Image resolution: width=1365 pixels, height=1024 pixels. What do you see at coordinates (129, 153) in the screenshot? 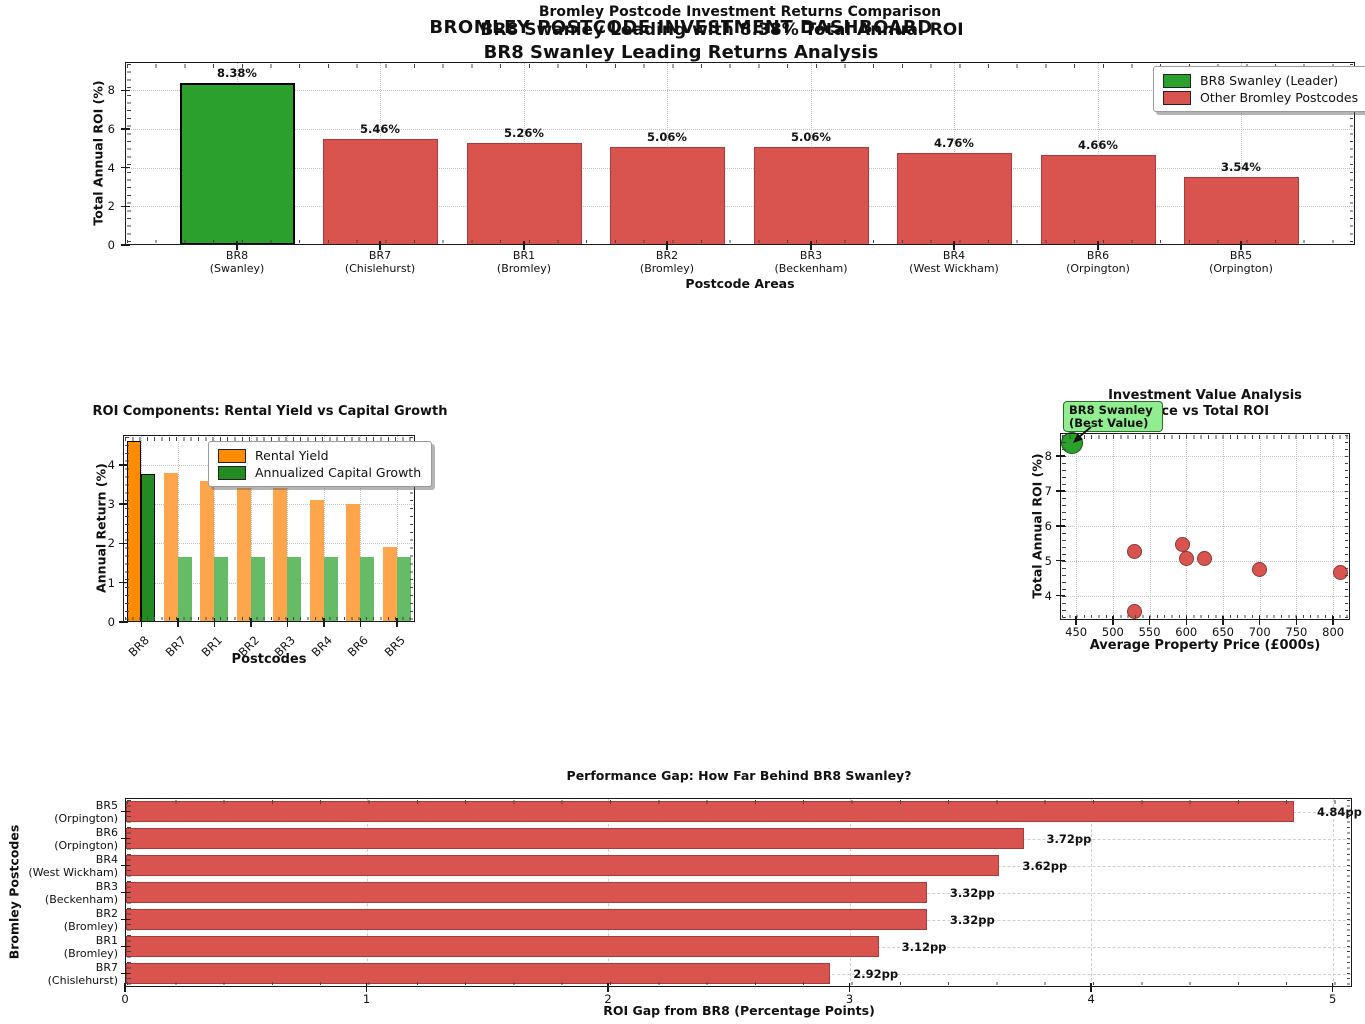
I see `minor-ticks-left` at bounding box center [129, 153].